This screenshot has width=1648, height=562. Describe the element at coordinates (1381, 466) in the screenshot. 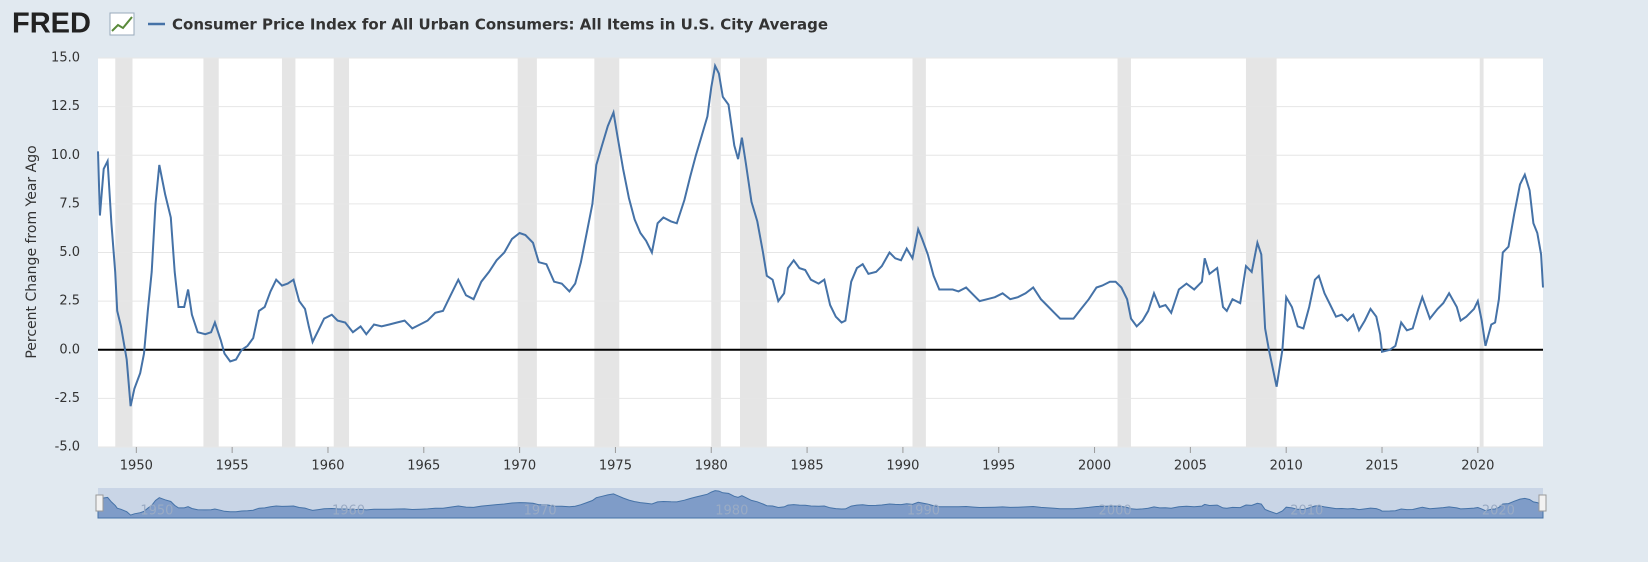

I see `x-tick-label: 2015` at that location.